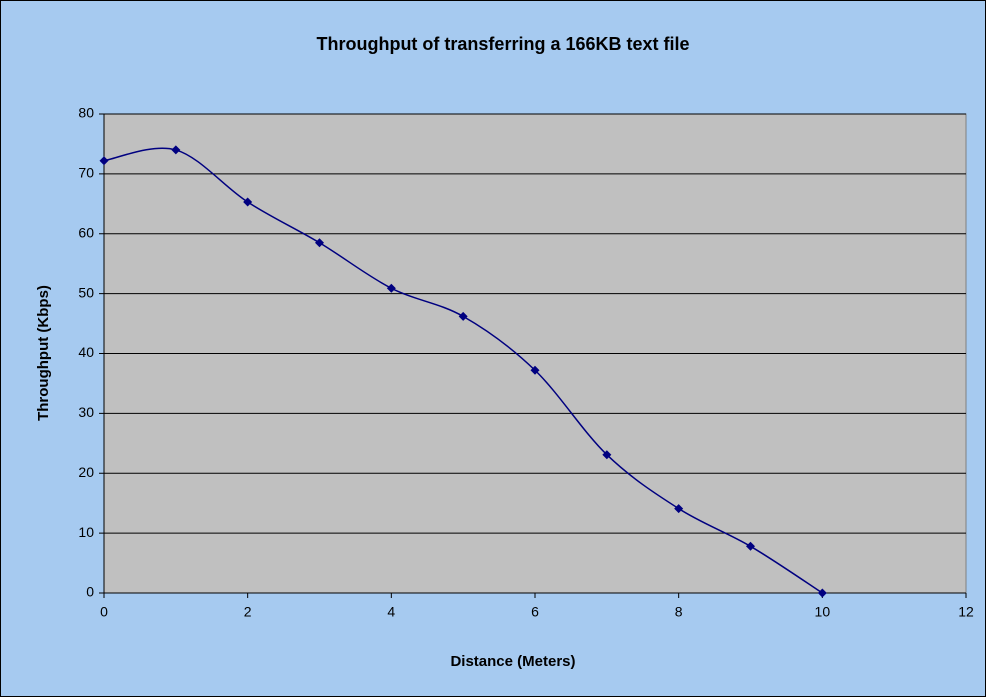  Describe the element at coordinates (535, 612) in the screenshot. I see `x-tick-label: 6` at that location.